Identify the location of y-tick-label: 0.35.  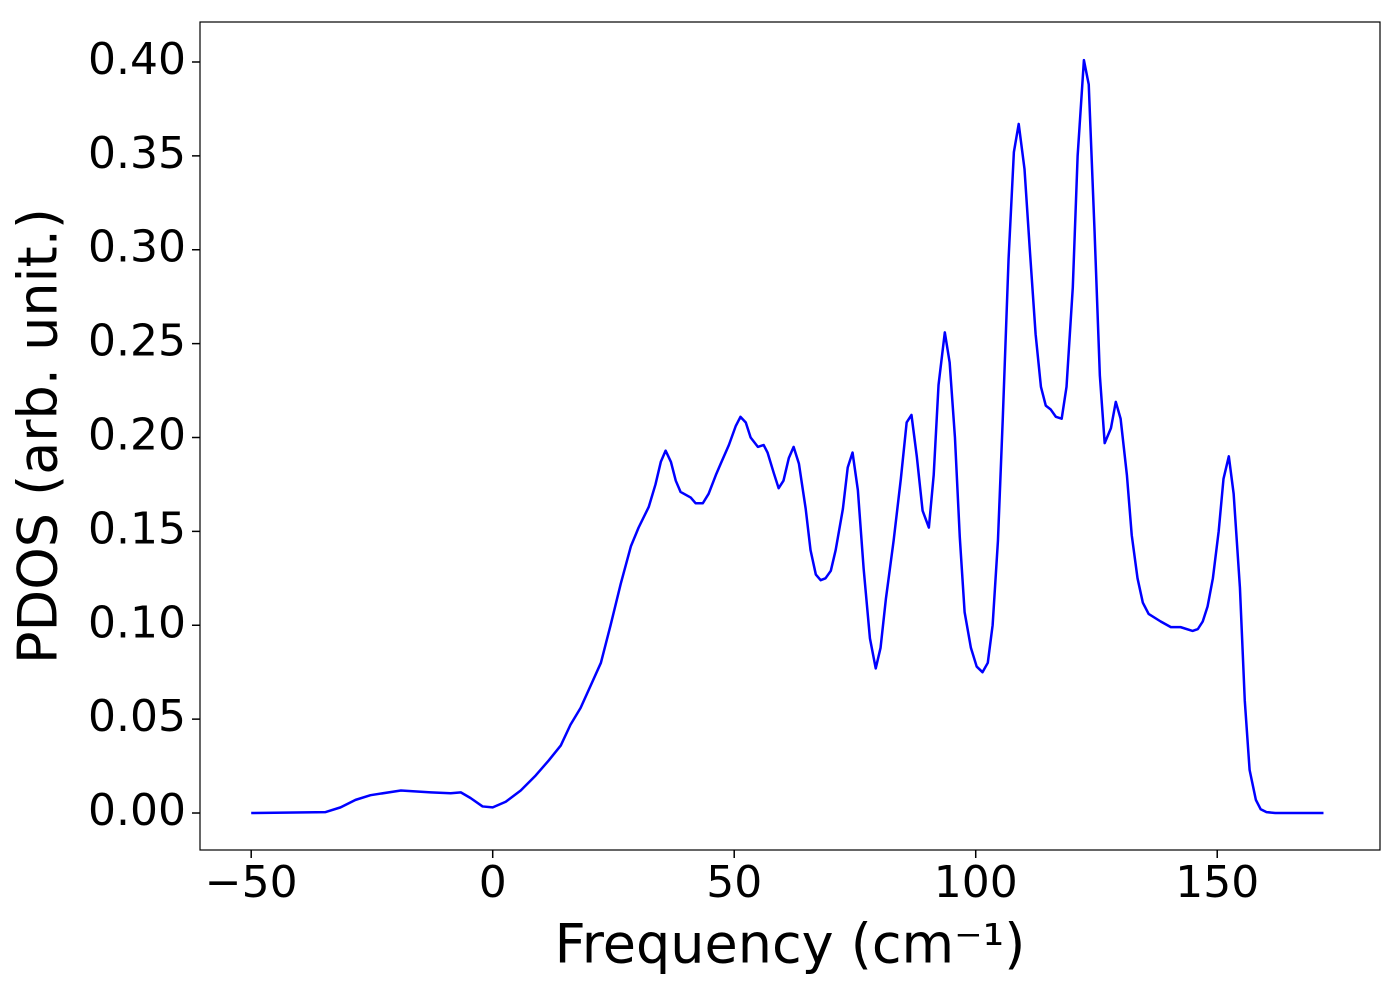
(137, 153).